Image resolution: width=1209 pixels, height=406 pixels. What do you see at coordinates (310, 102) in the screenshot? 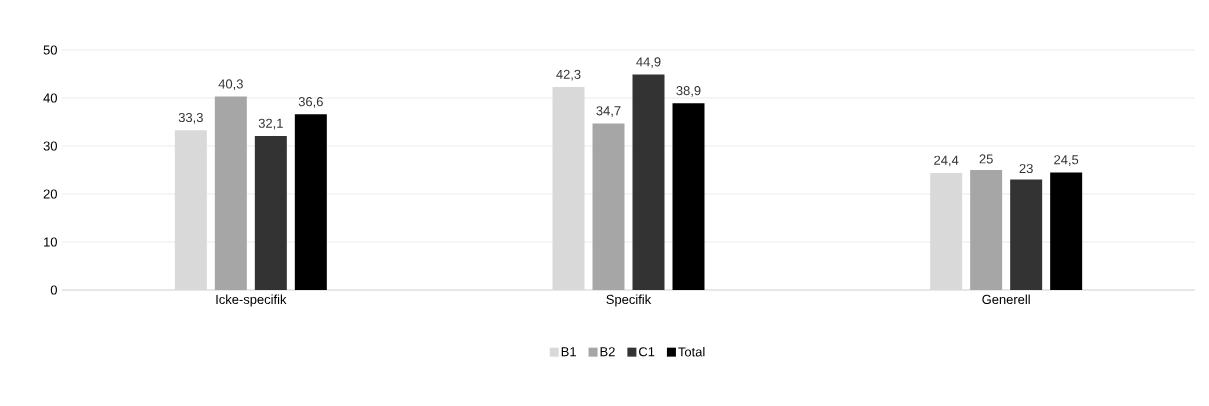
I see `data-label: 36,6` at bounding box center [310, 102].